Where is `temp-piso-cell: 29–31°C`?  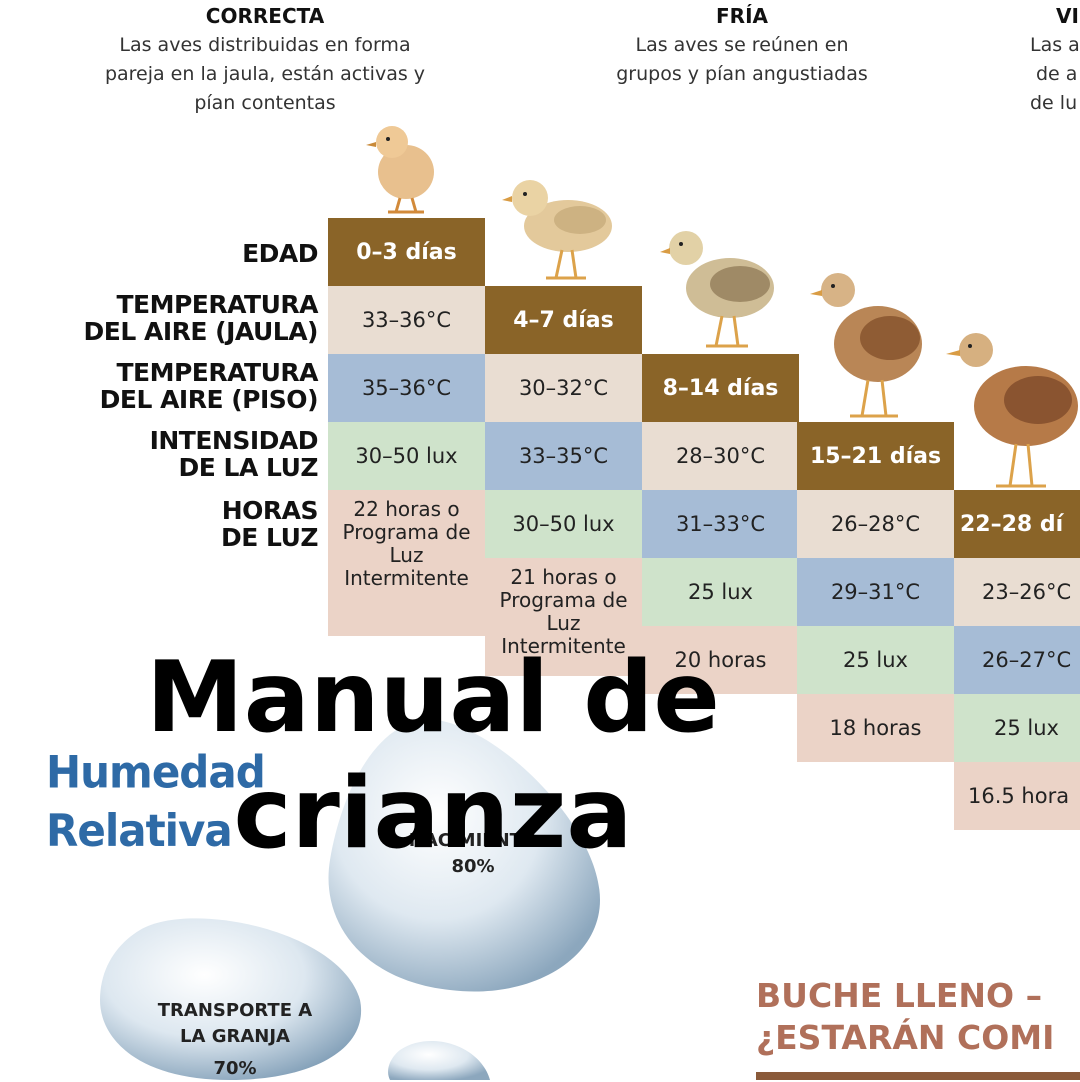 temp-piso-cell: 29–31°C is located at coordinates (875, 592).